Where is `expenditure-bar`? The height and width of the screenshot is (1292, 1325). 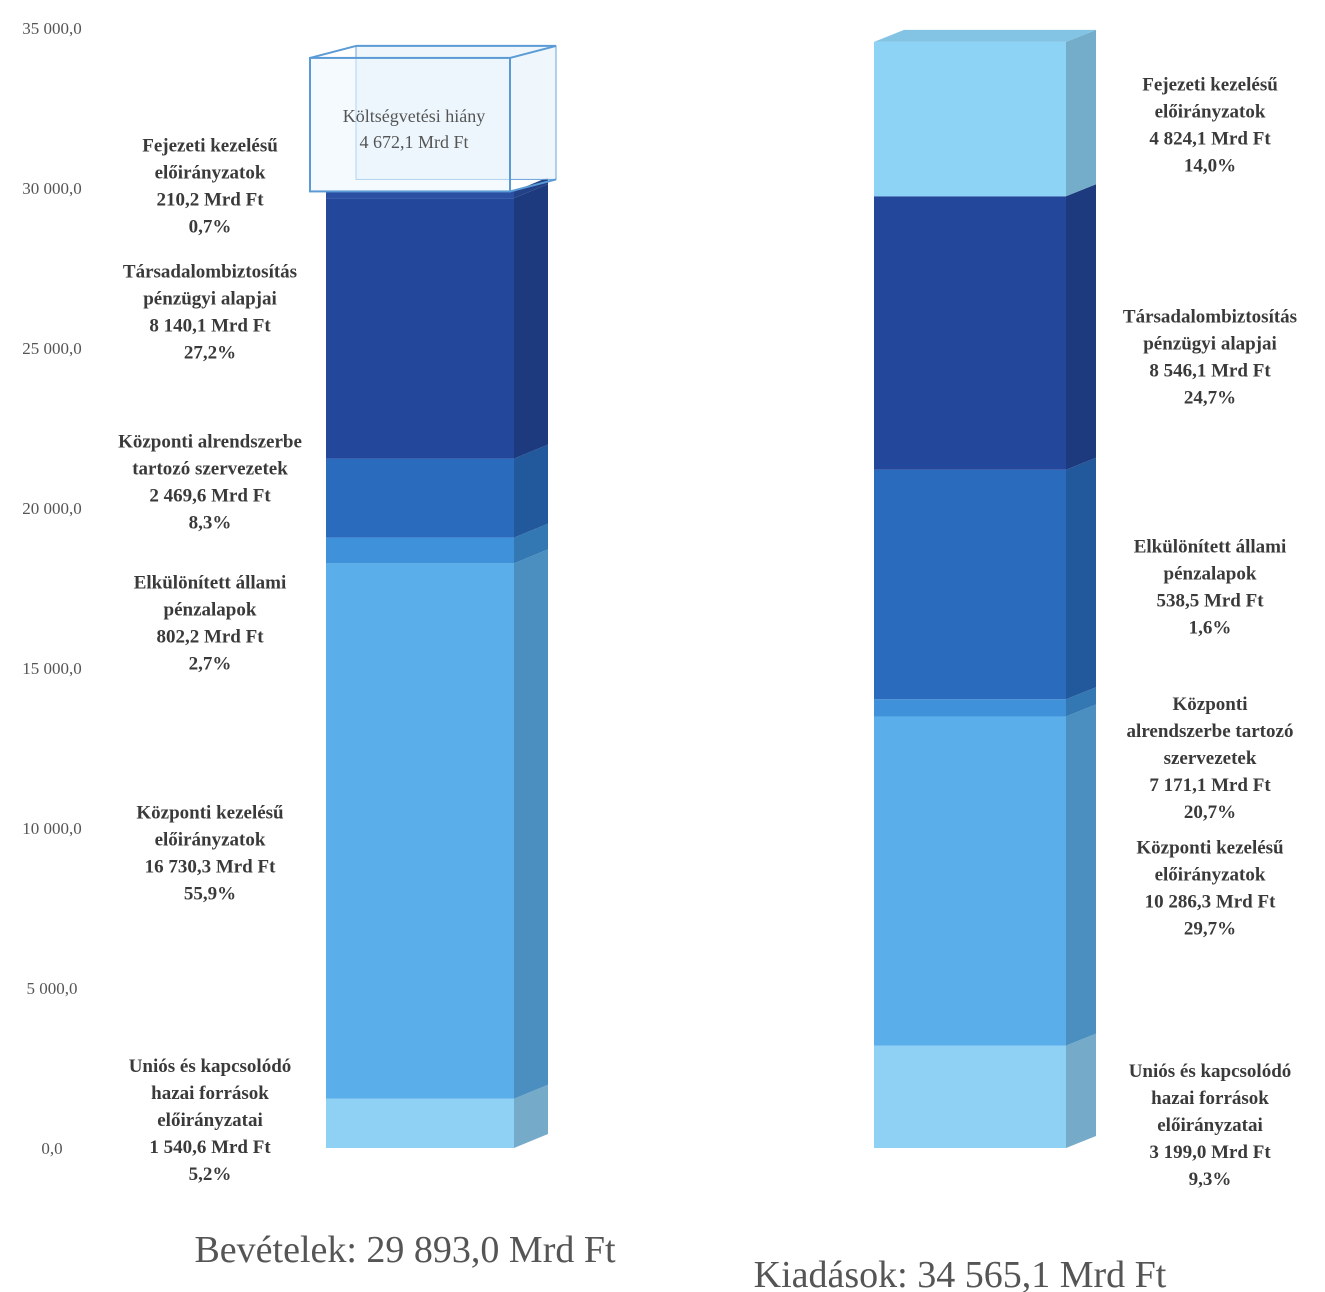
expenditure-bar is located at coordinates (985, 588).